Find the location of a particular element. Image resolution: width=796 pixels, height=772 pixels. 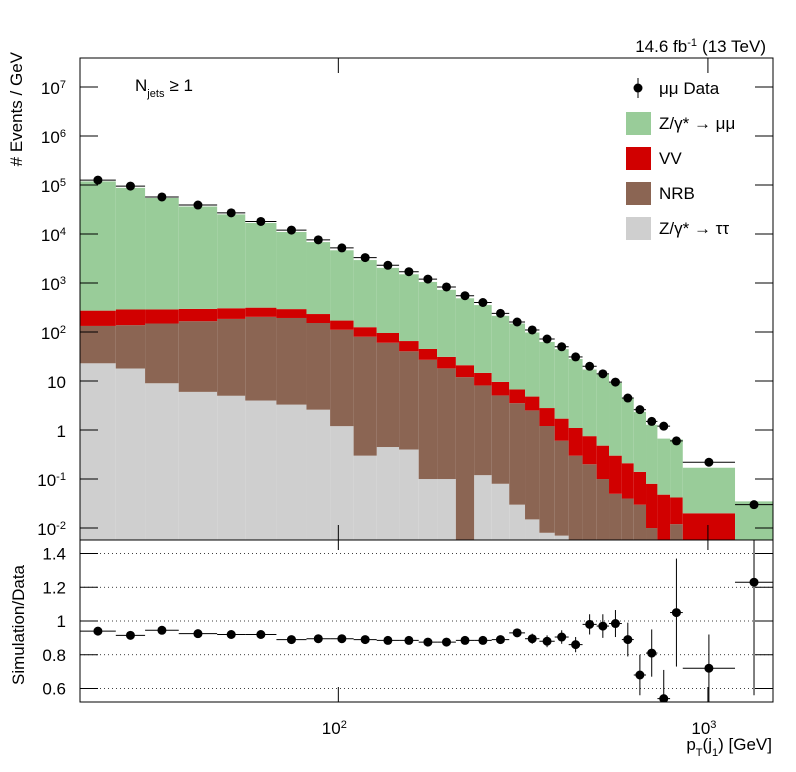

y-tick-label-part: 4 is located at coordinates (63, 232).